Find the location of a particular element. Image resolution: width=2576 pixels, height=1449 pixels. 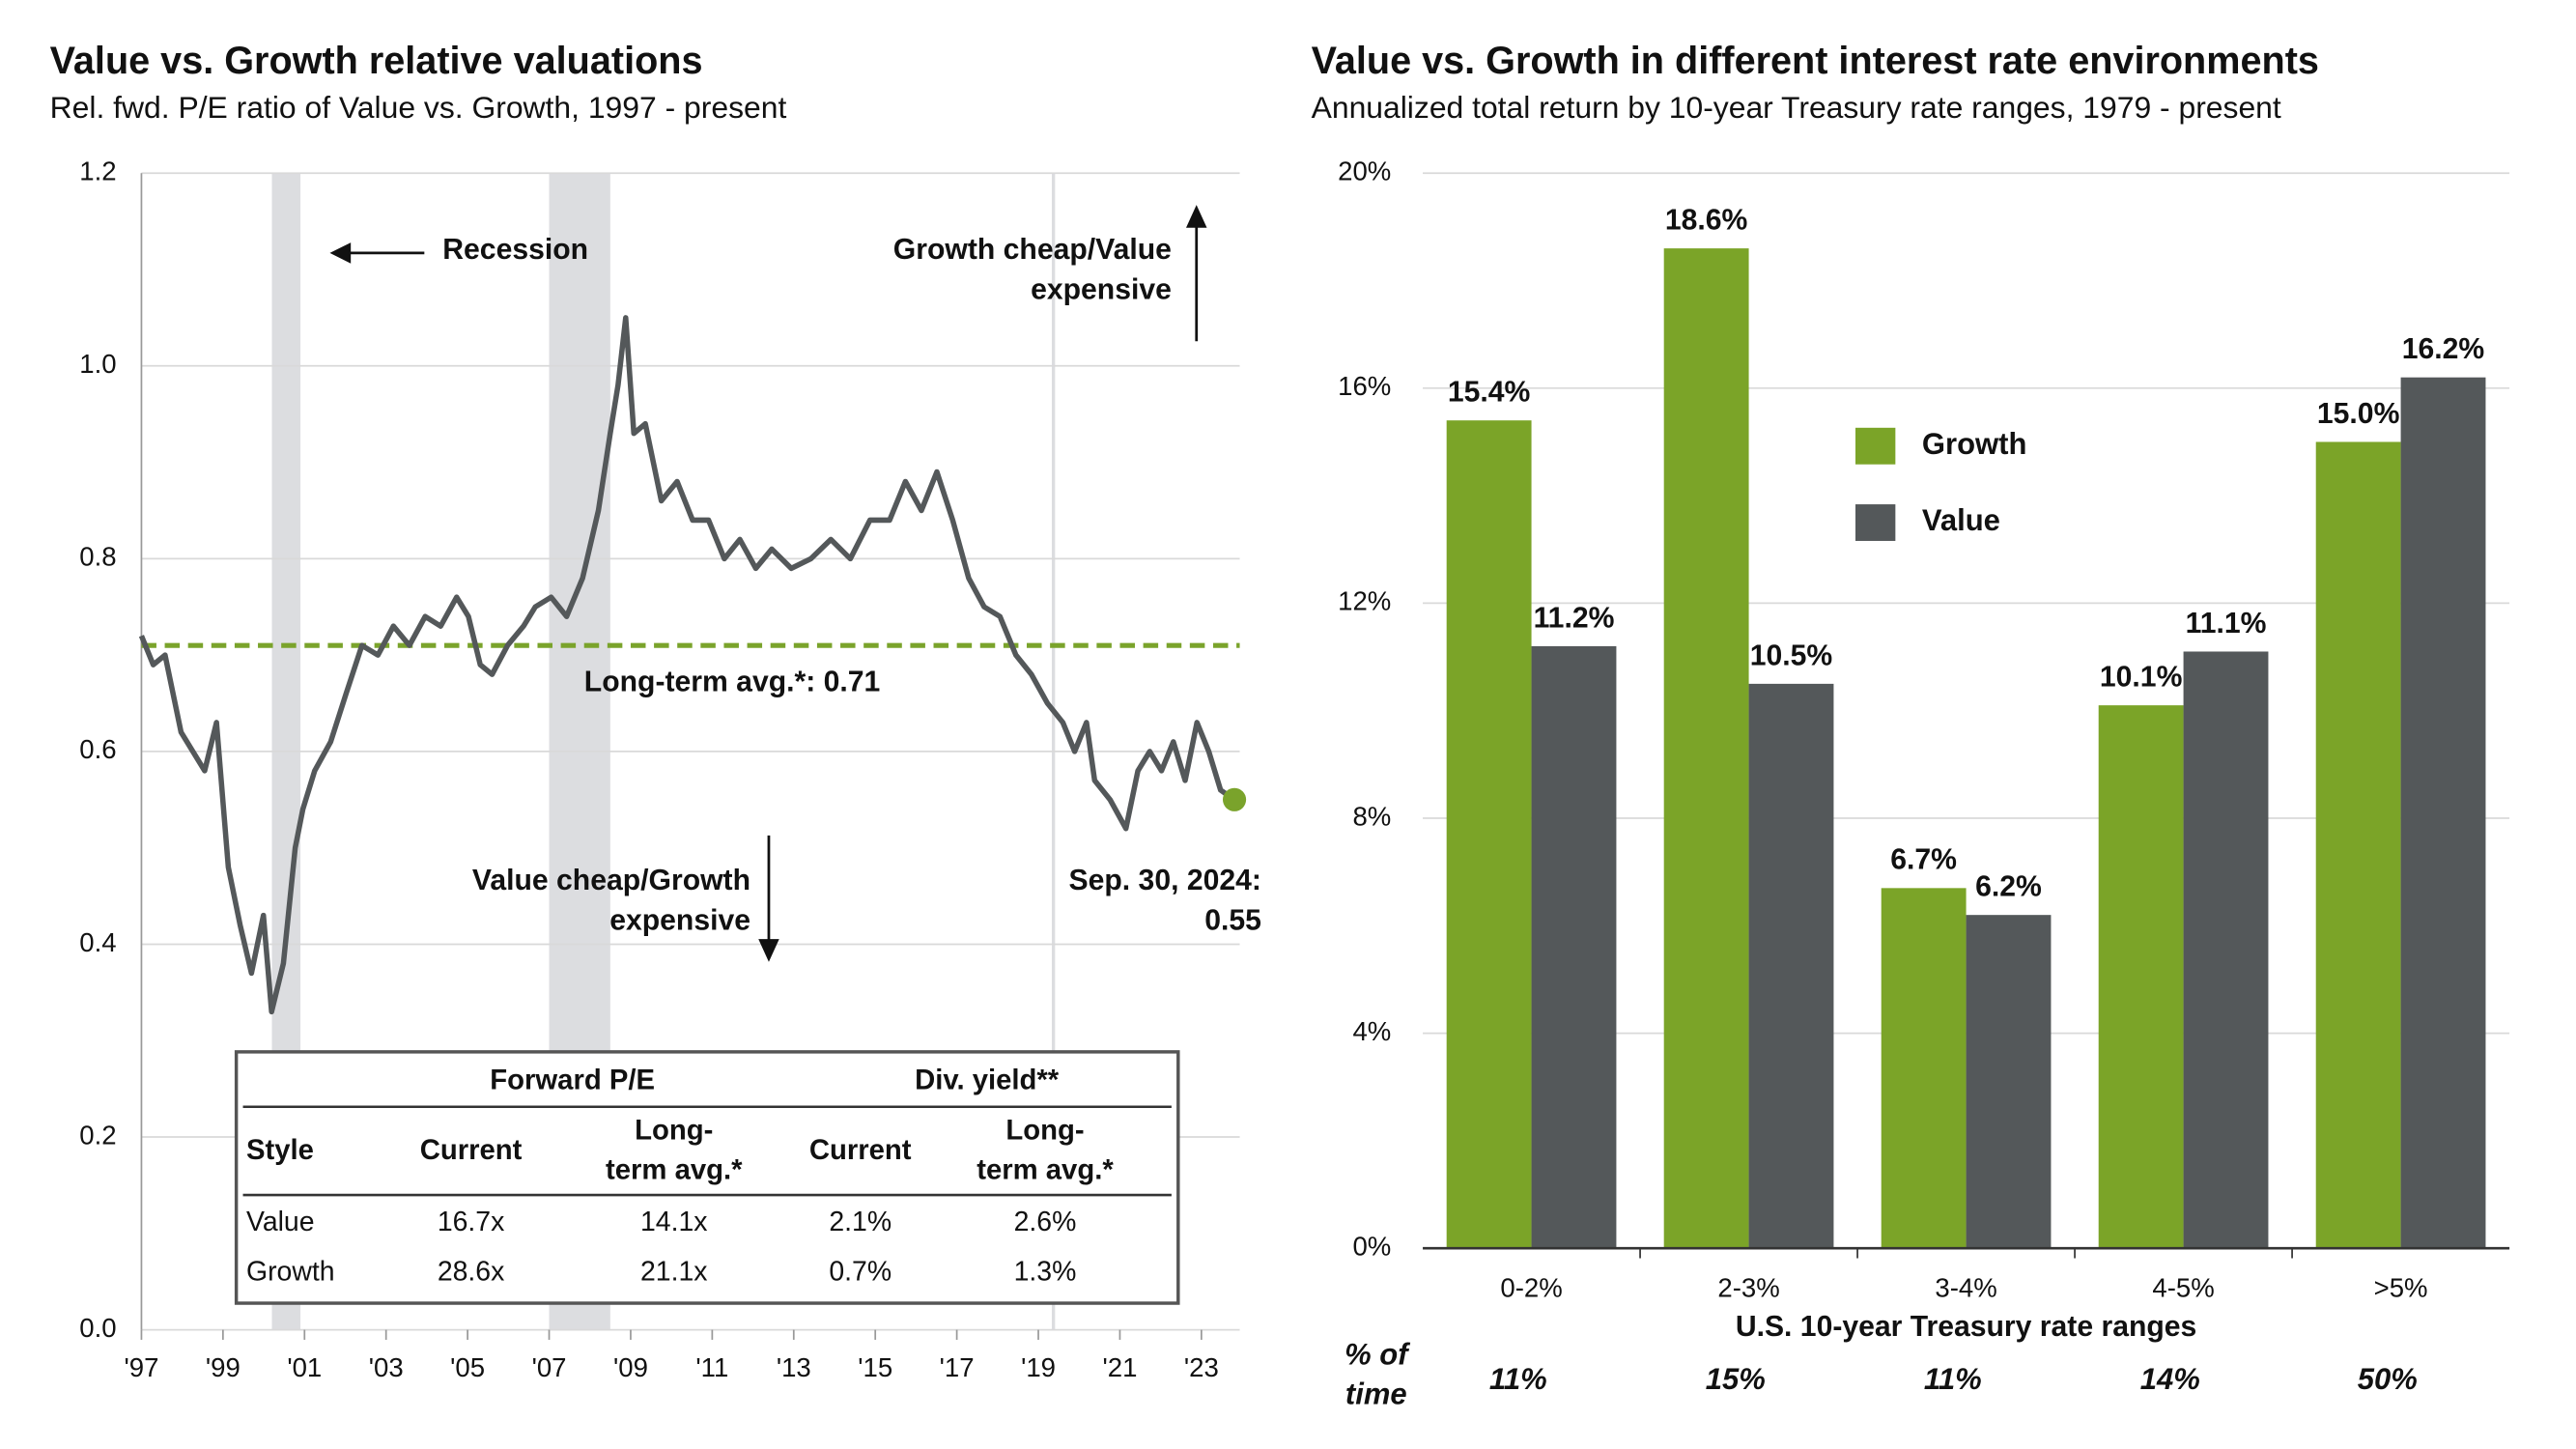

table-group-header: Div. yield** is located at coordinates (987, 1080).